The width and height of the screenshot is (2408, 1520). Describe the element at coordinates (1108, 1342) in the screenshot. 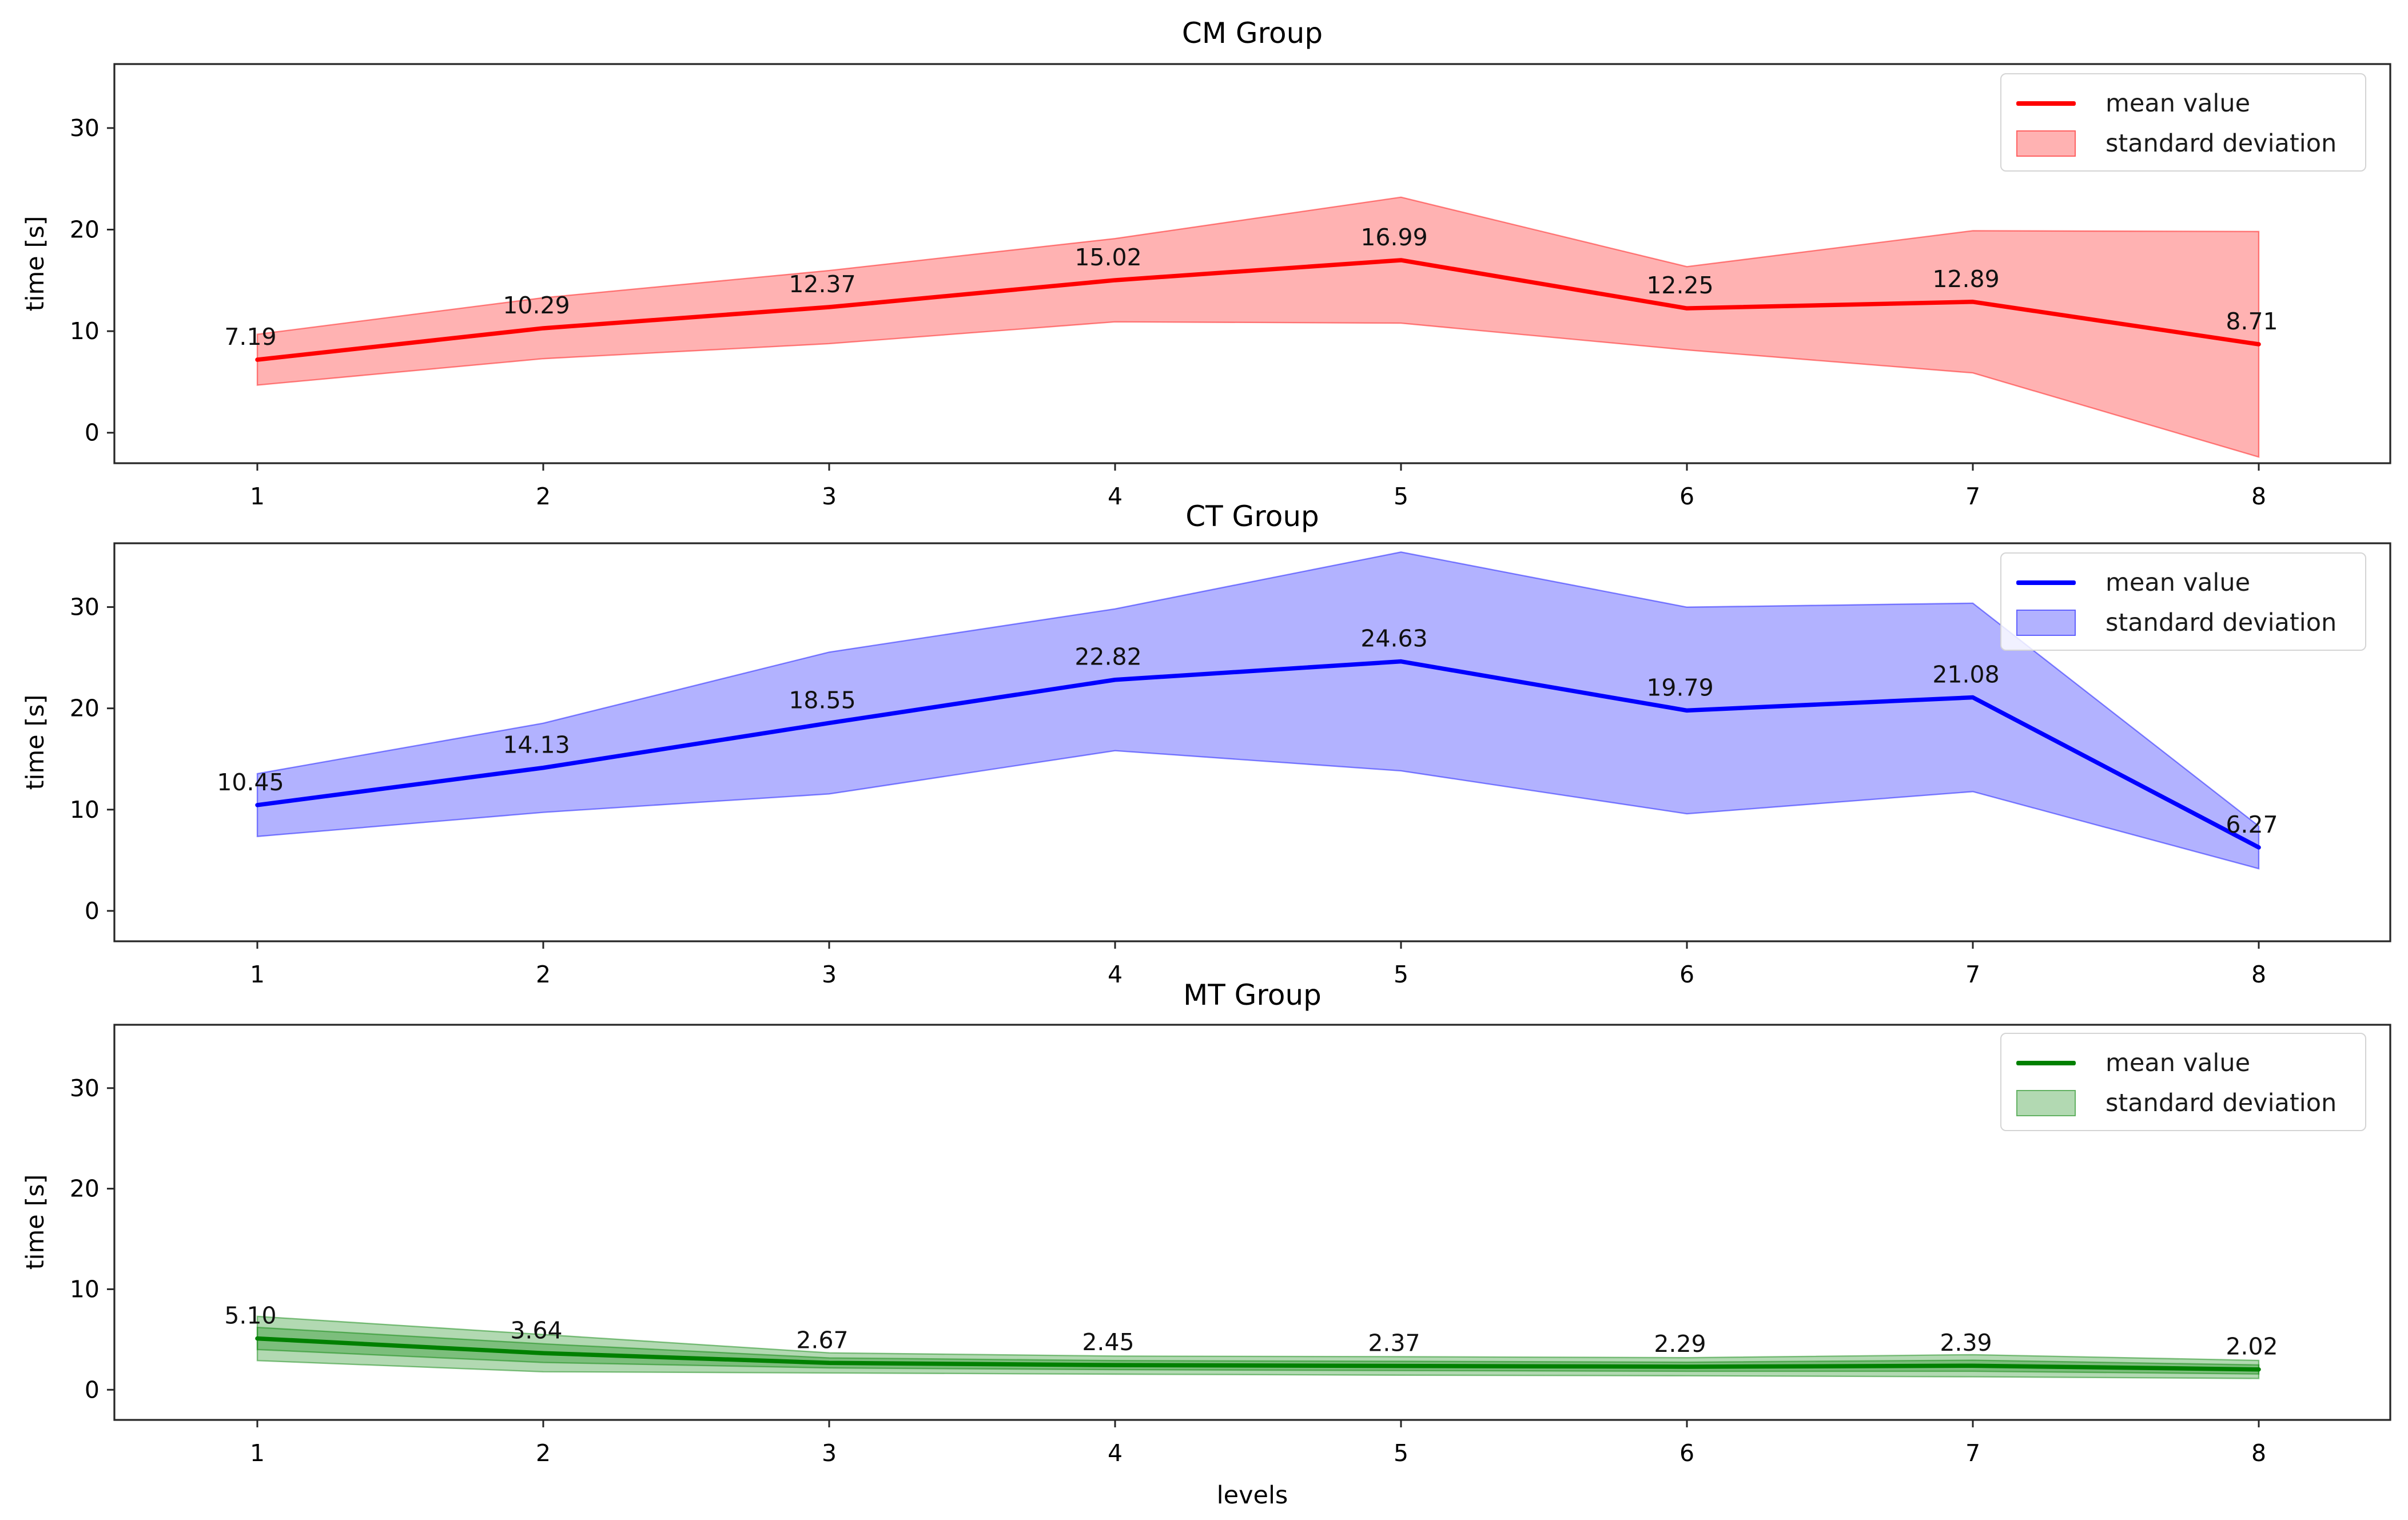

I see `point-label: 2.45` at that location.